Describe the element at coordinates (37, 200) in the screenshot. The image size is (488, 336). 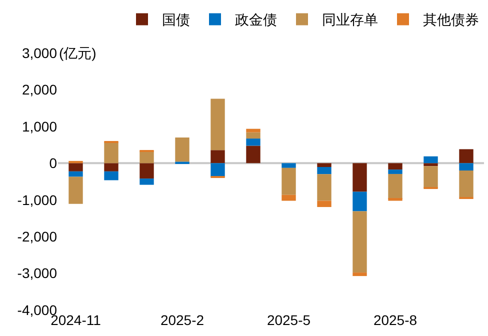
I see `y-tick-label: -1,000` at that location.